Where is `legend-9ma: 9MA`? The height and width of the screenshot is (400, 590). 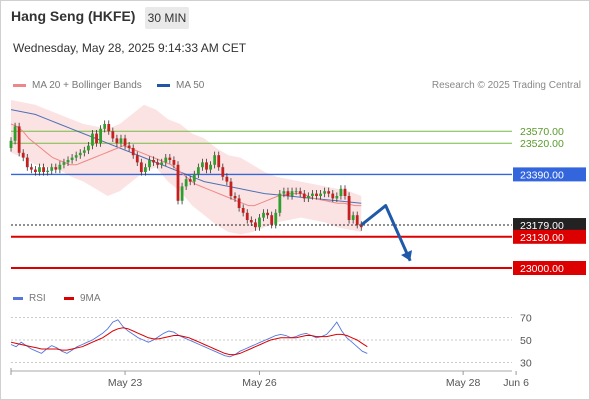 legend-9ma: 9MA is located at coordinates (82, 298).